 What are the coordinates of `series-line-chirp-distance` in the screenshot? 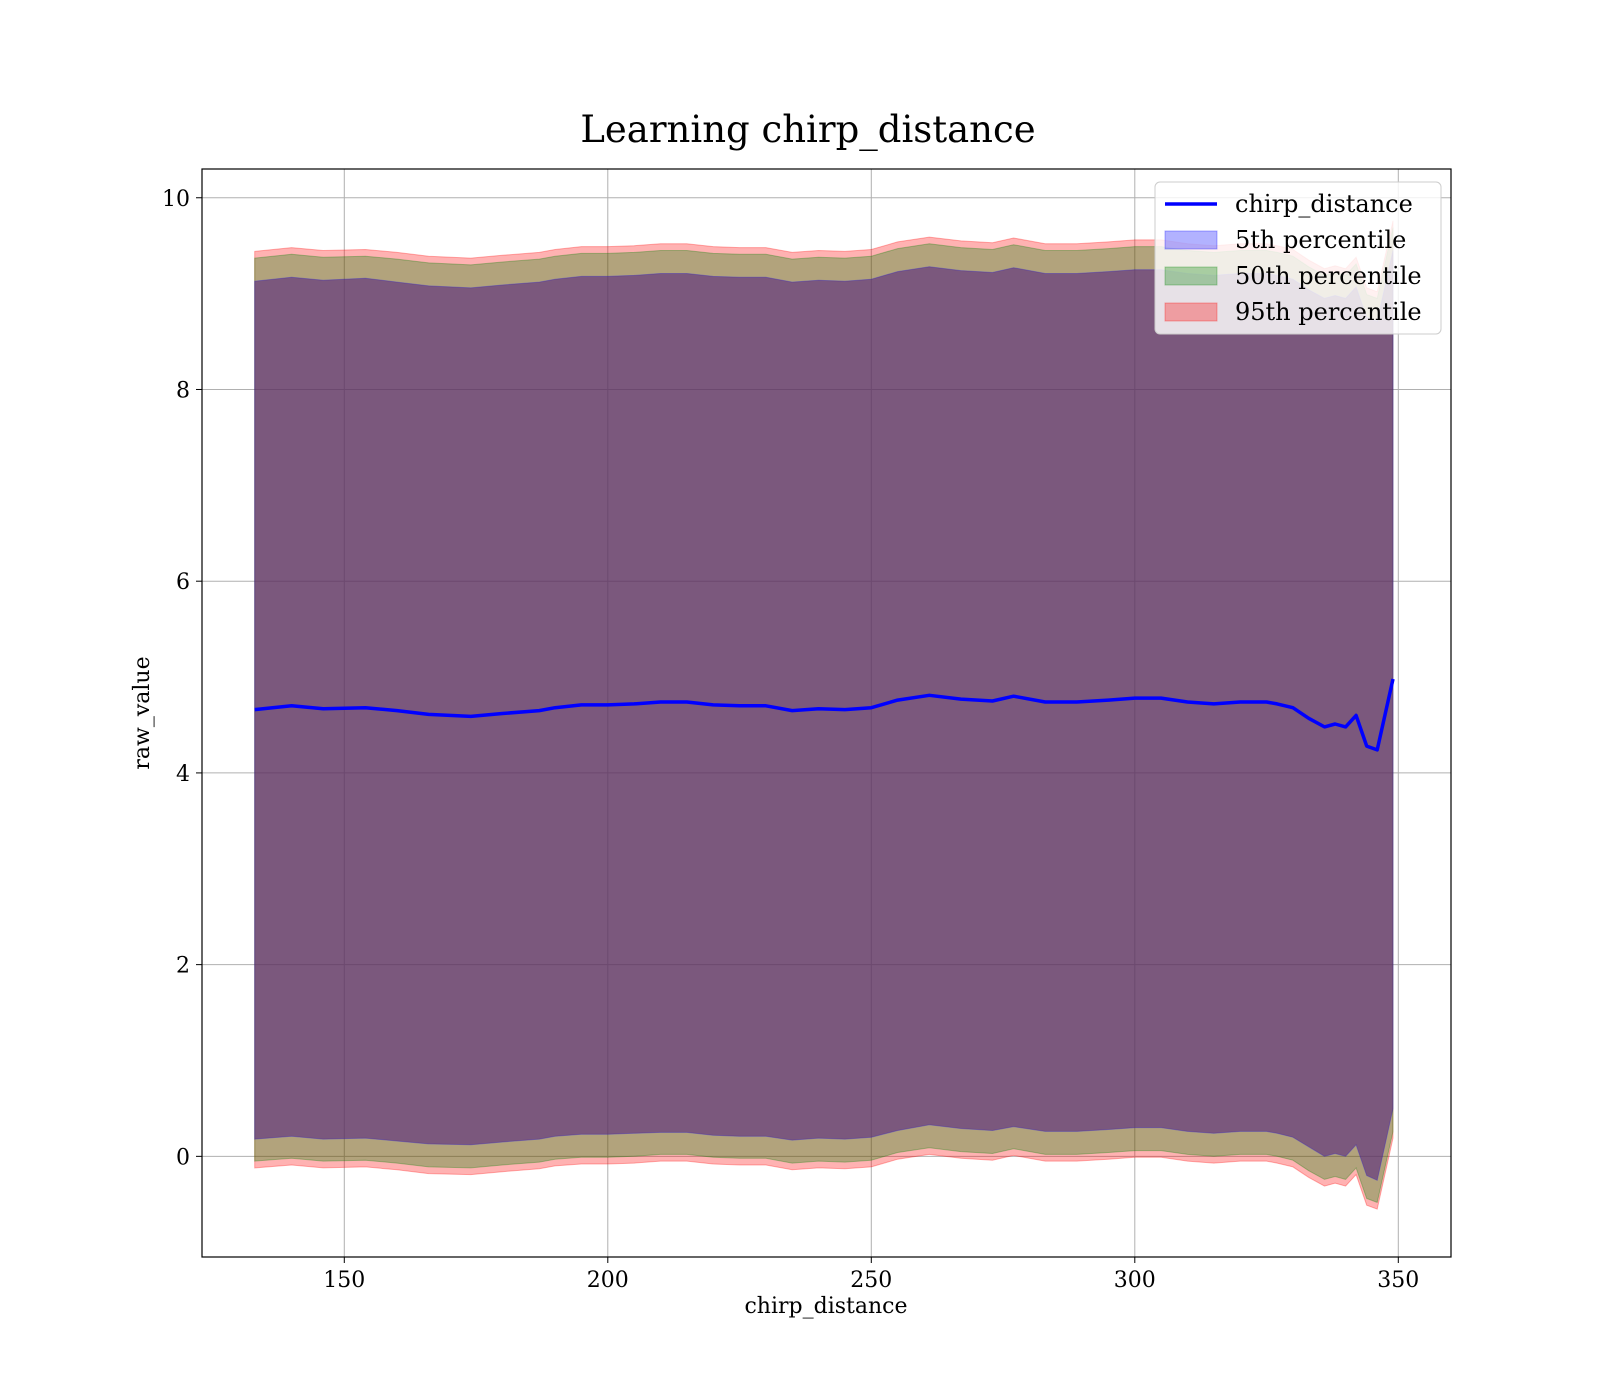 It's located at (824, 715).